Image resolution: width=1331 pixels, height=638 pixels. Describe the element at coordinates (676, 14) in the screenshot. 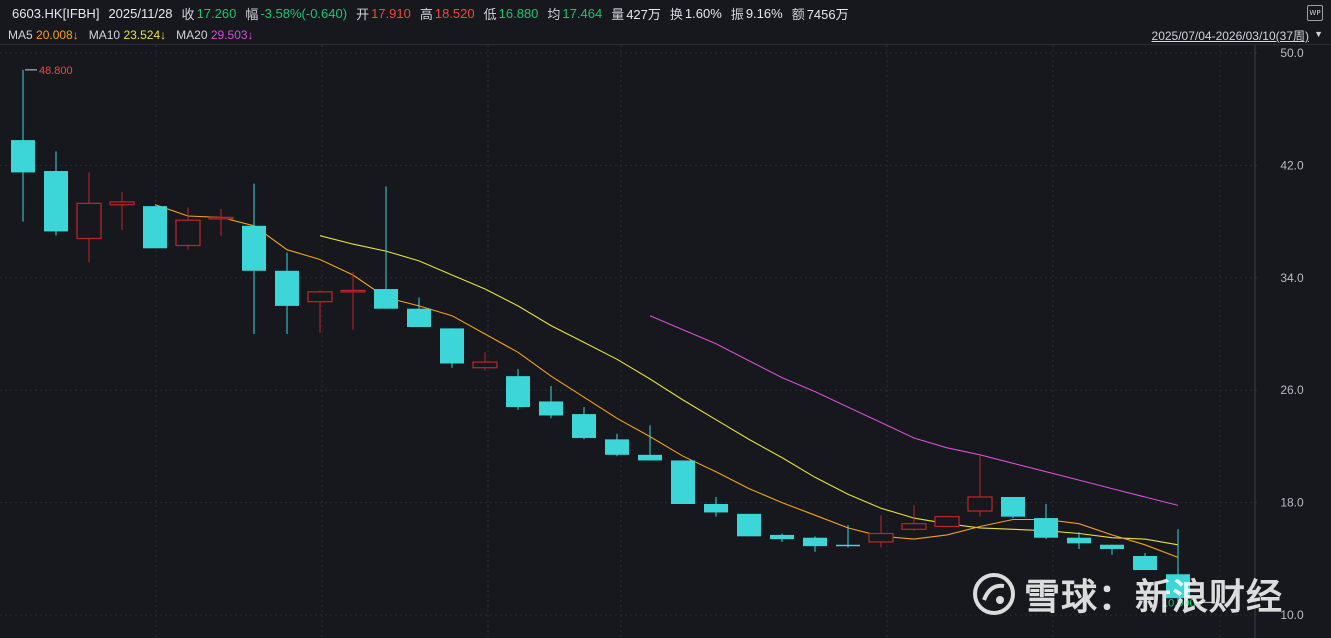

I see `turnover-label: 换` at that location.